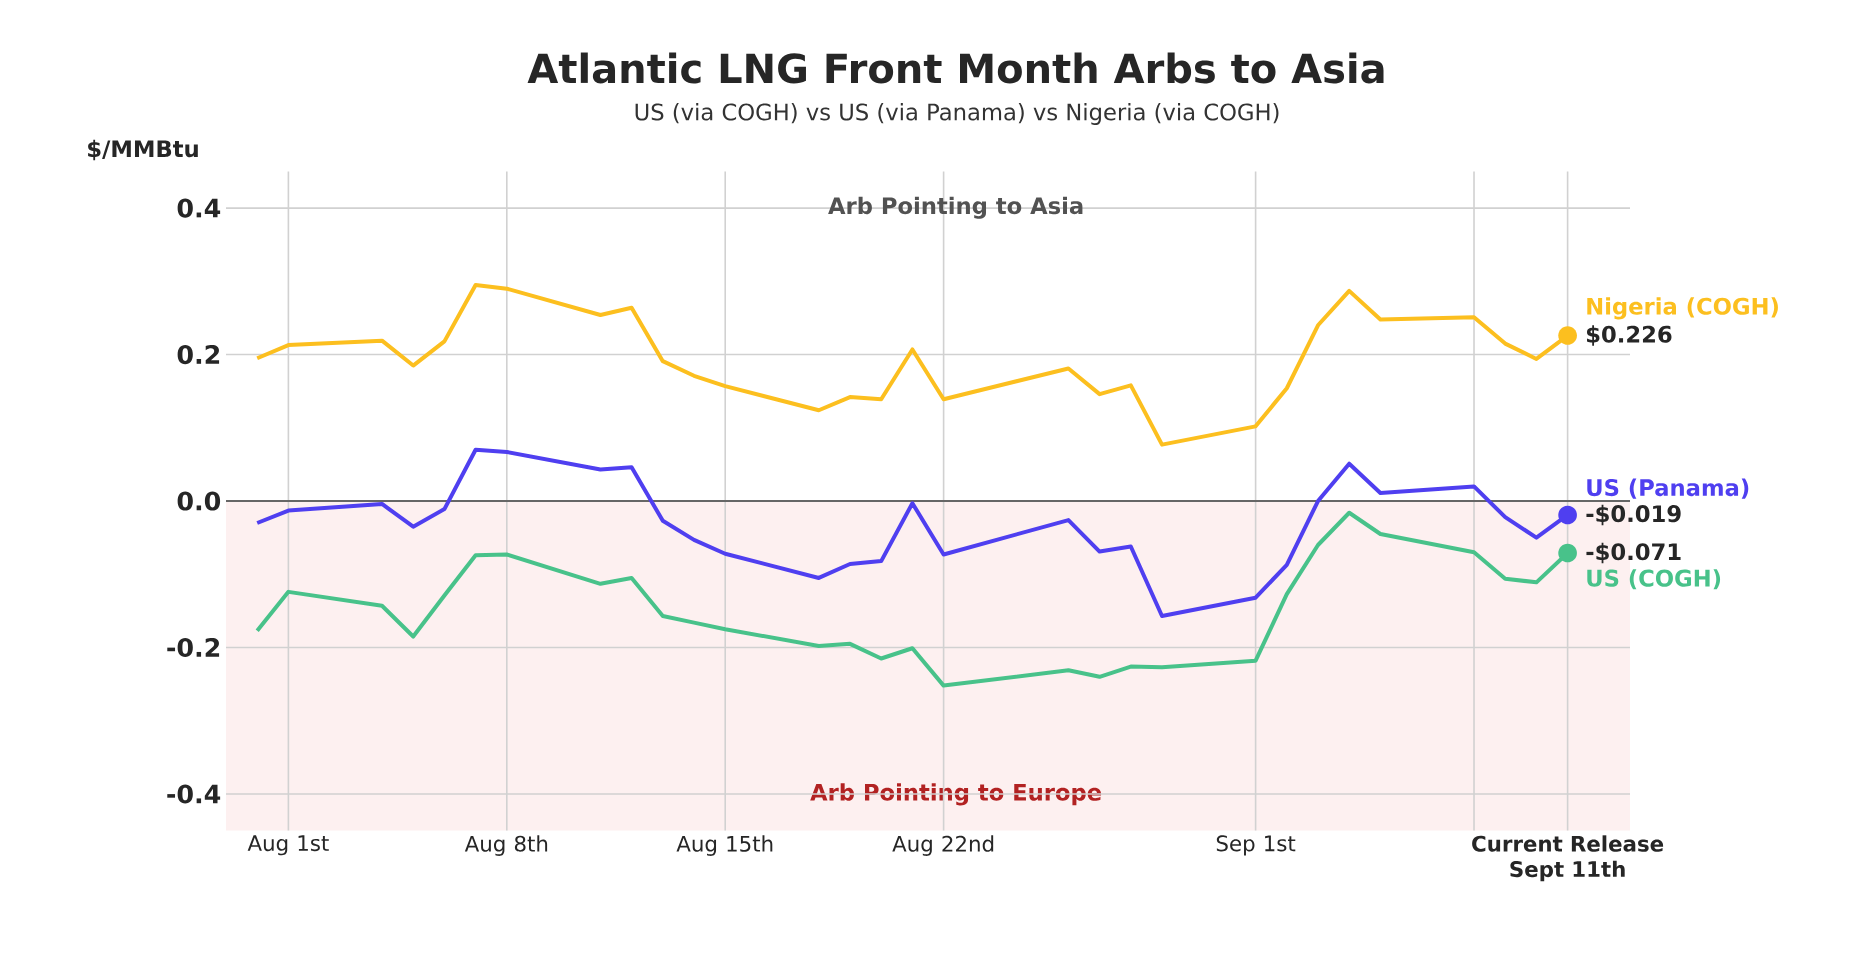 Image resolution: width=1875 pixels, height=965 pixels. What do you see at coordinates (955, 207) in the screenshot?
I see `annotation: Arb Pointing to Asia` at bounding box center [955, 207].